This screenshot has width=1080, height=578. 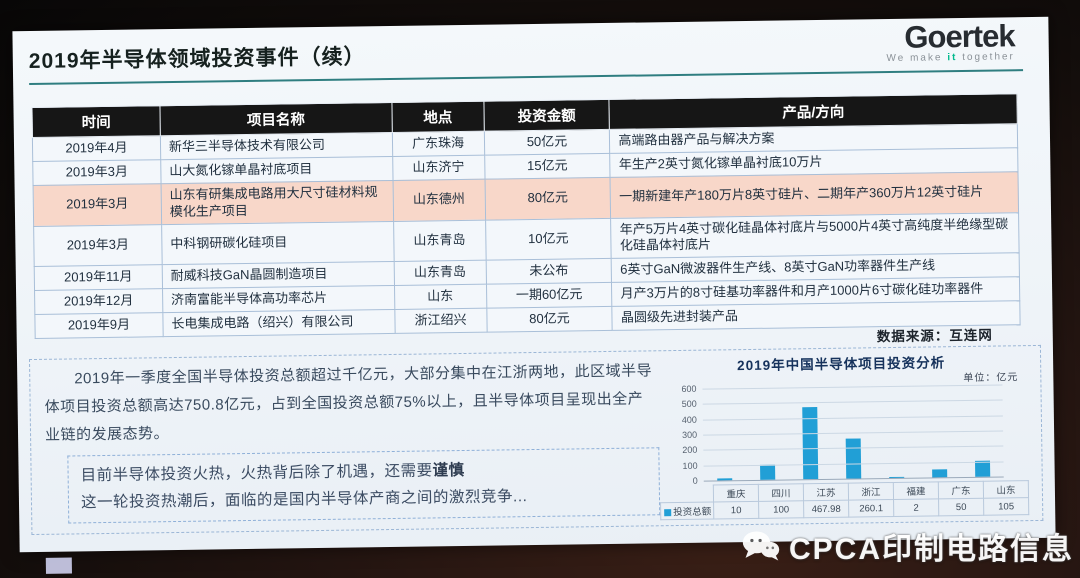 I want to click on chart-category-cell: 福建, so click(x=916, y=490).